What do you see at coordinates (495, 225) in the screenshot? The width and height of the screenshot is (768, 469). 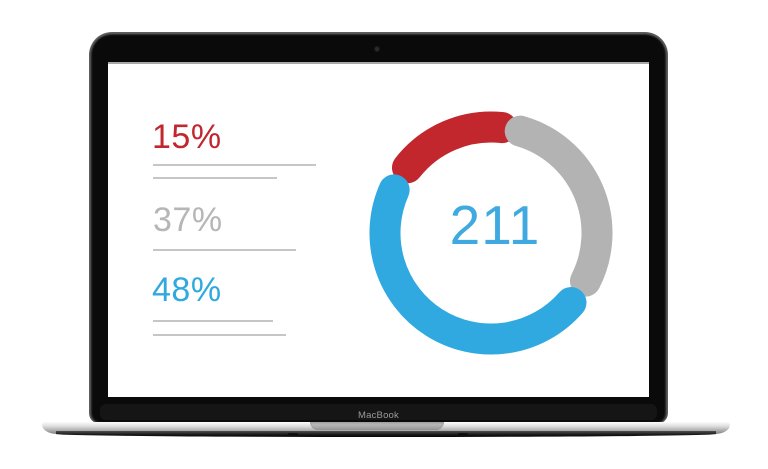 I see `donut-center-value: 211` at bounding box center [495, 225].